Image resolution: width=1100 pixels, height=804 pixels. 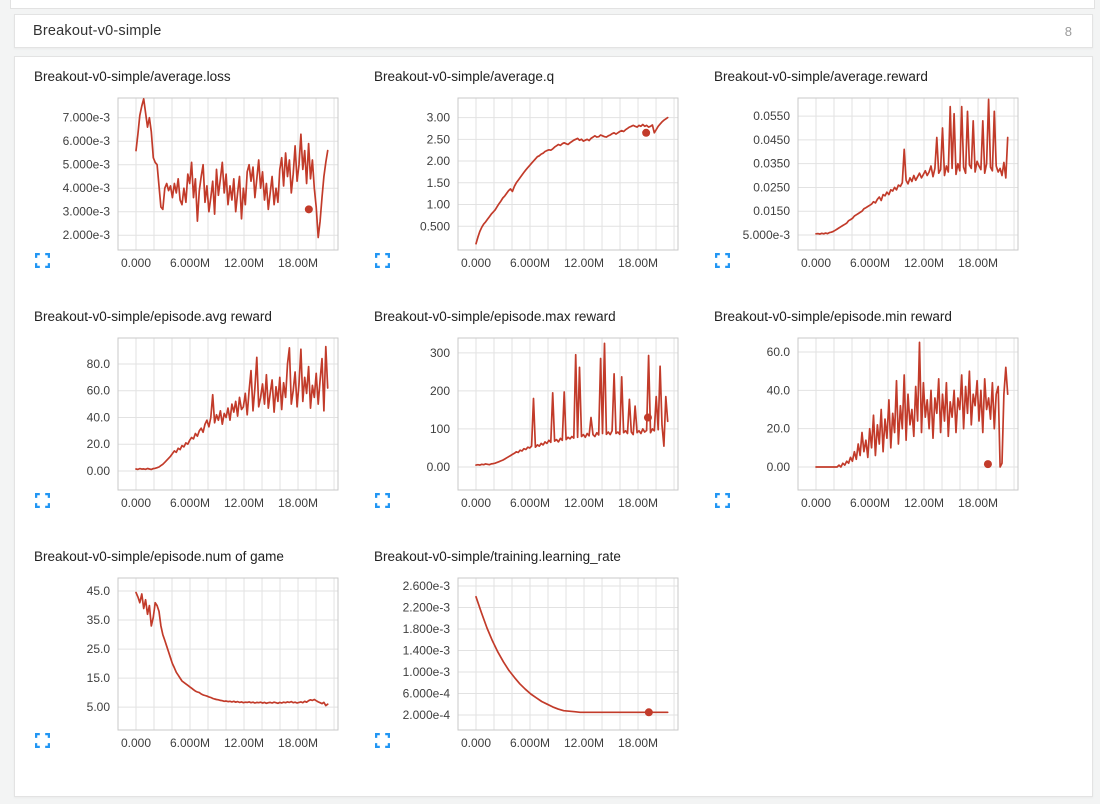 I want to click on chart-svg: 0.00 100 200 300 0.000 6.000M 12.00M 18.00M, so click(x=530, y=424).